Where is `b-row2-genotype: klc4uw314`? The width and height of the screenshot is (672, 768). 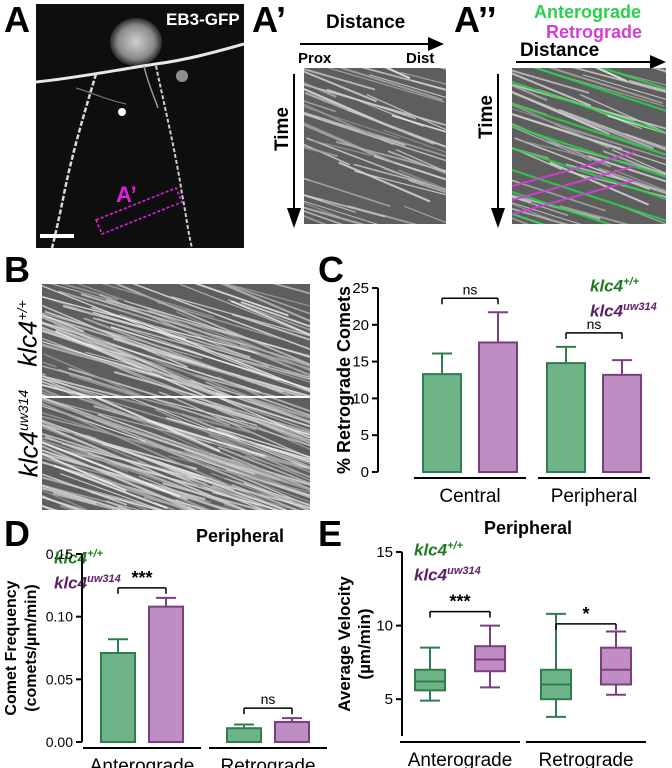 b-row2-genotype: klc4uw314 is located at coordinates (29, 434).